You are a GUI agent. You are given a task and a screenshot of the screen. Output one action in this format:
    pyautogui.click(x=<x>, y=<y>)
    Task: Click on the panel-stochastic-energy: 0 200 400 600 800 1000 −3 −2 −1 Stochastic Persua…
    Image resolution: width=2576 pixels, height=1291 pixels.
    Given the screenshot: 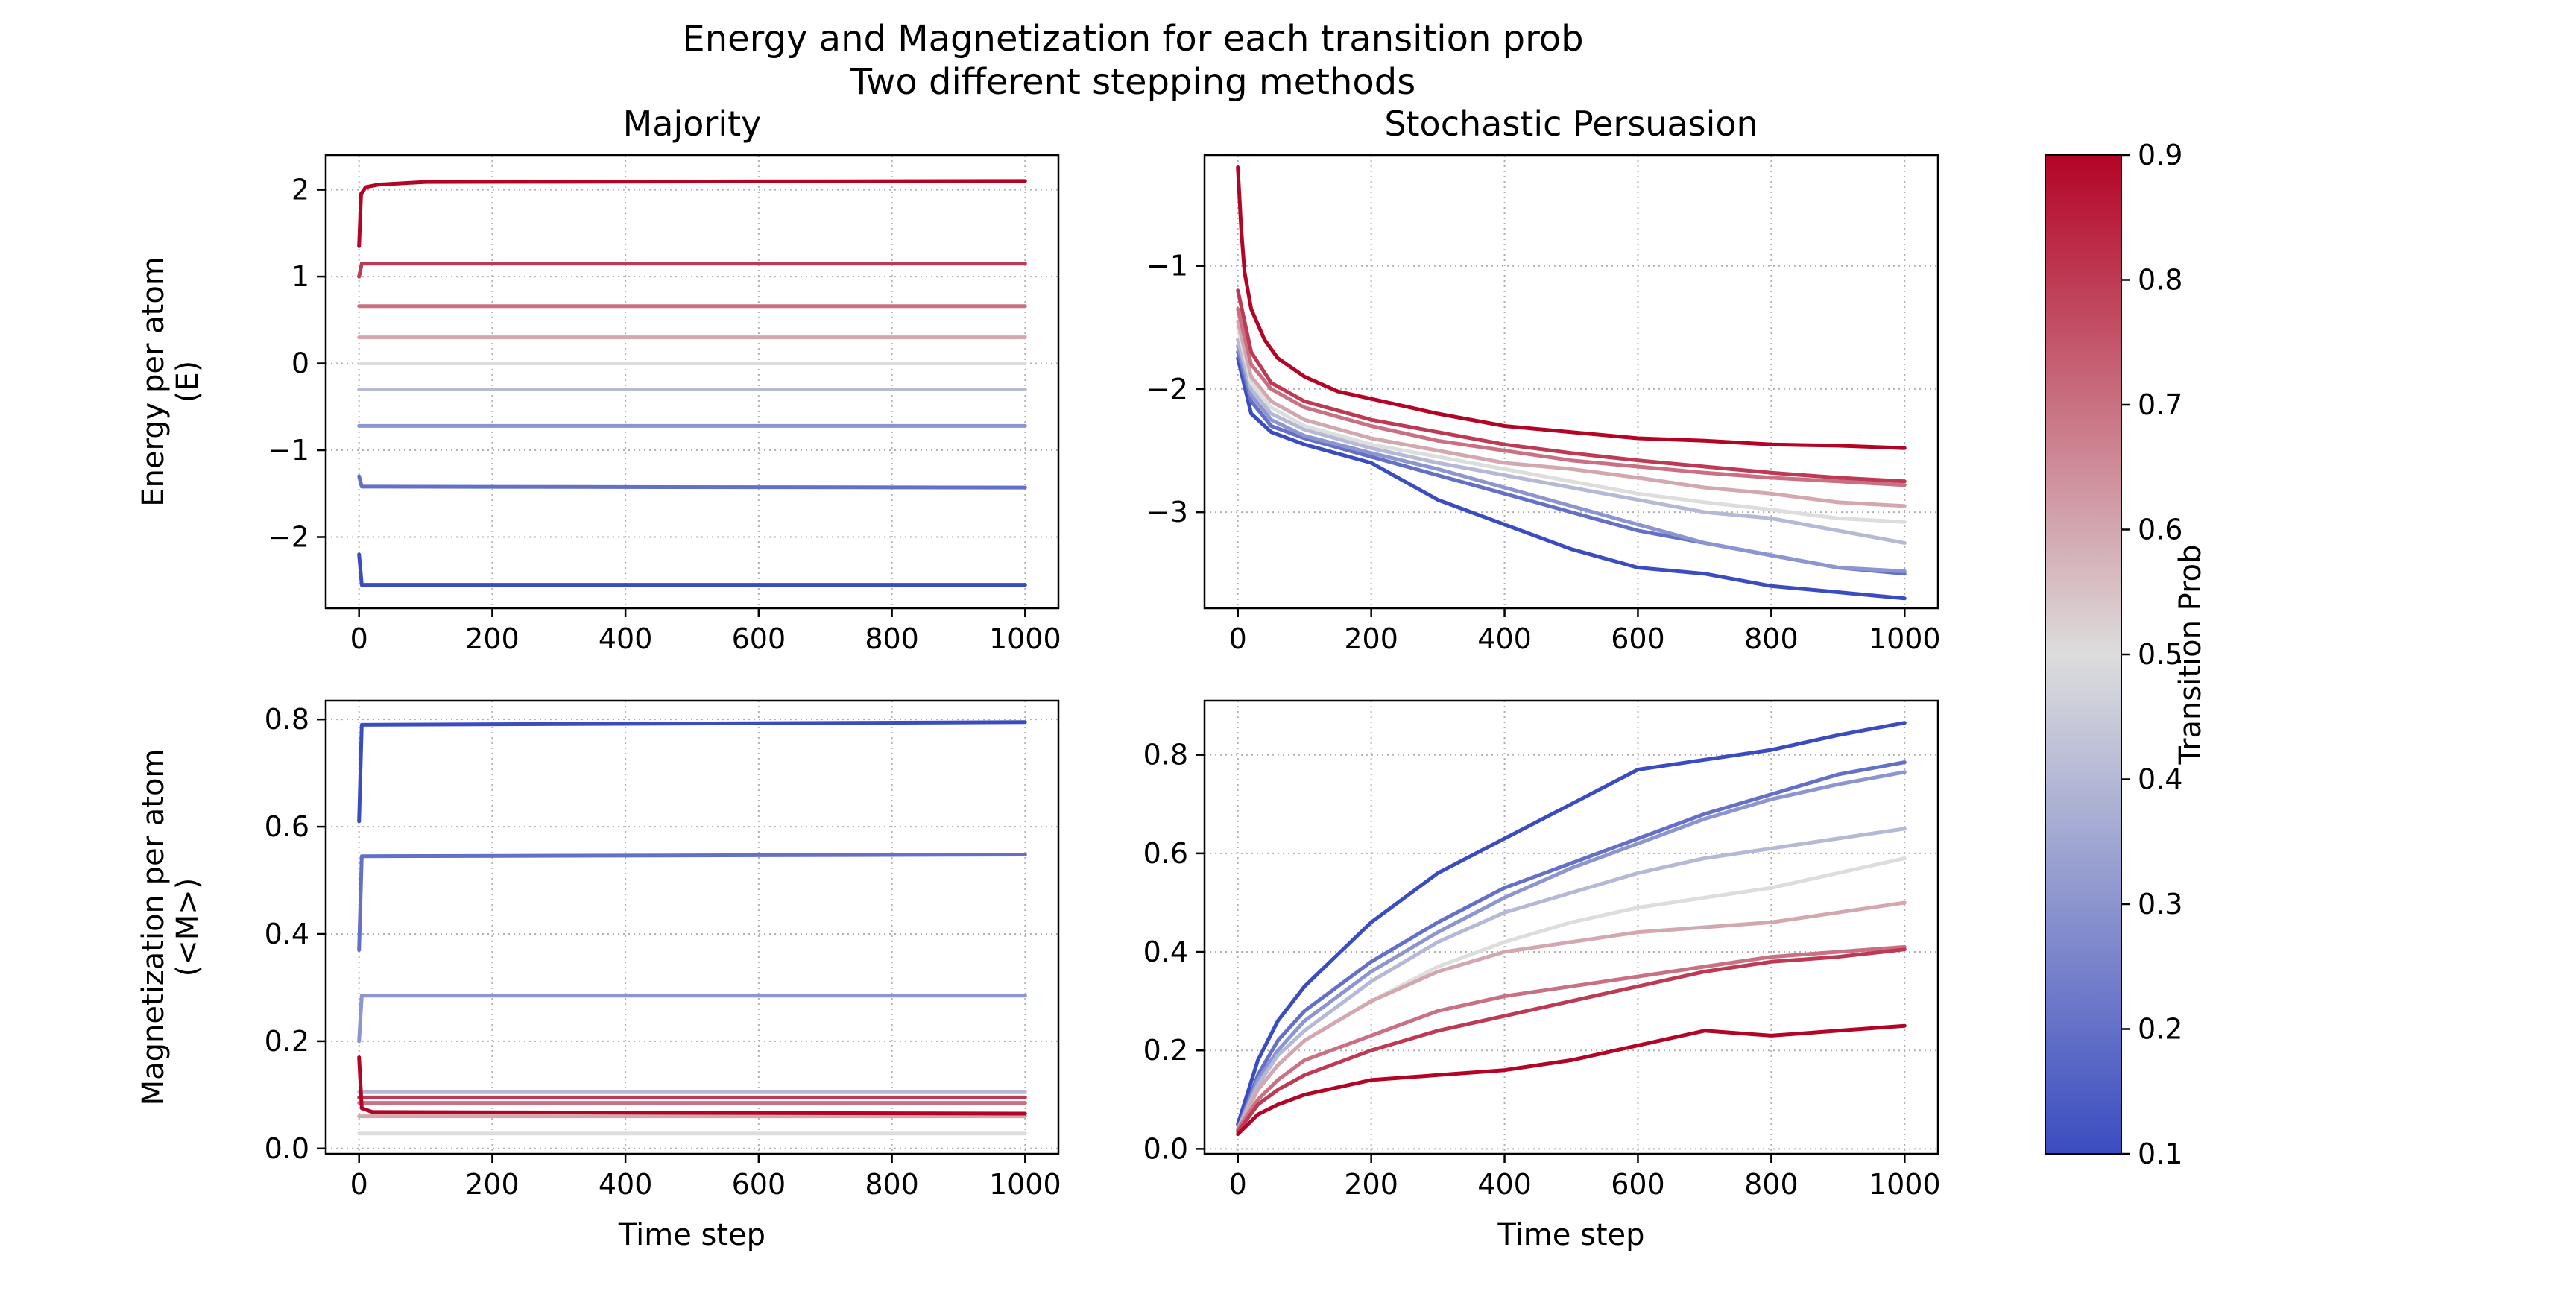 What is the action you would take?
    pyautogui.click(x=1544, y=379)
    